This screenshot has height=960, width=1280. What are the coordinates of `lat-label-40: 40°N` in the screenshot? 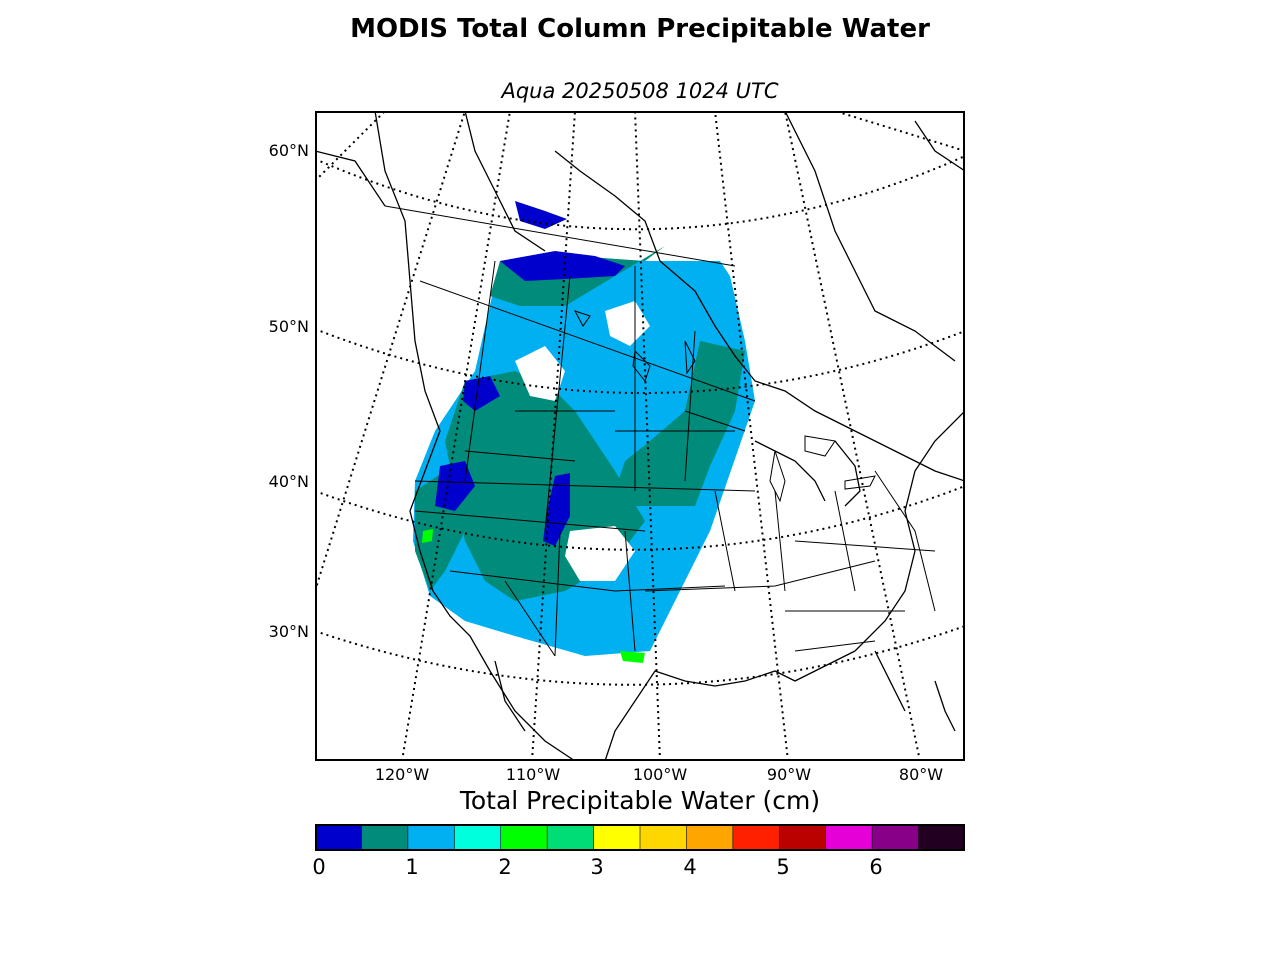 It's located at (288, 481).